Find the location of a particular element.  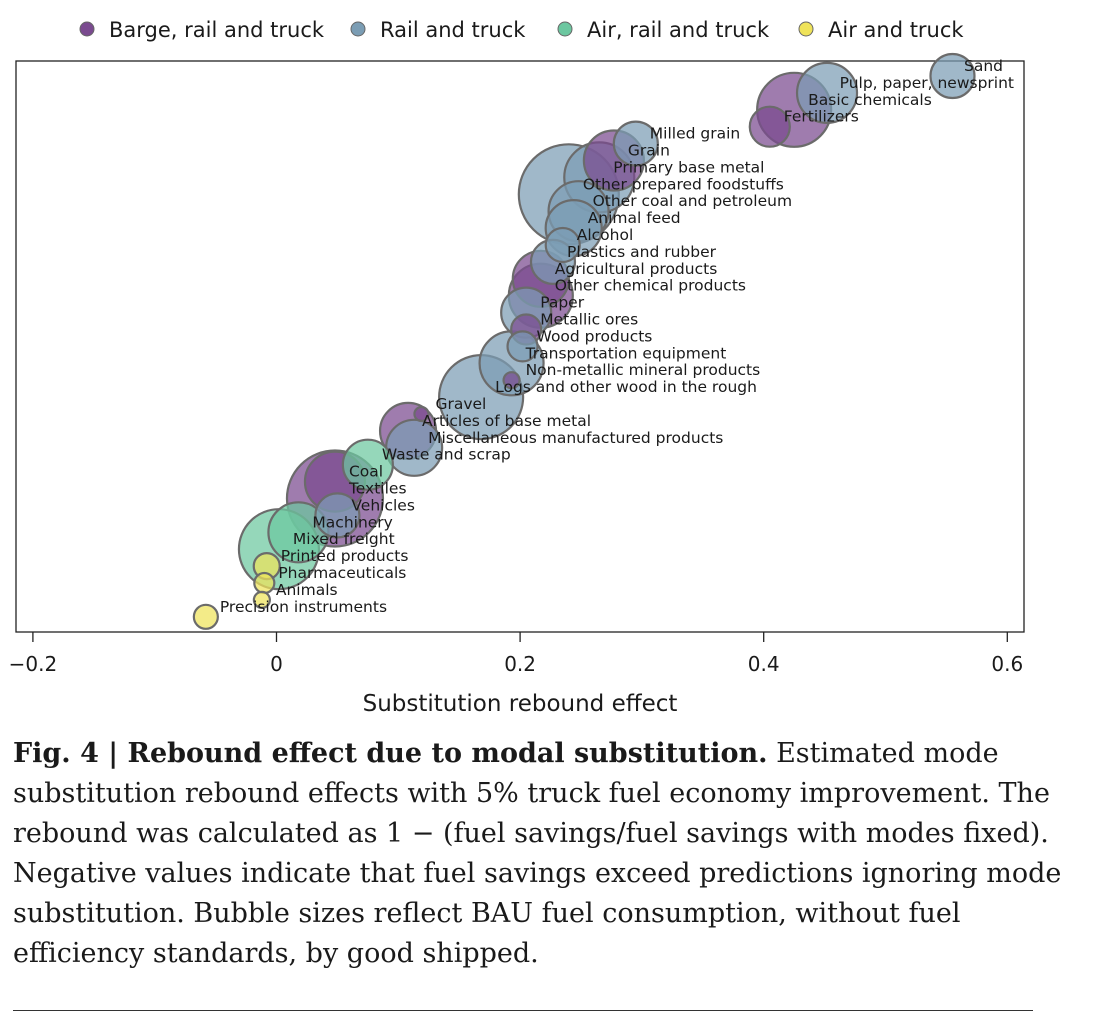

point-label: Logs and other wood in the rough is located at coordinates (626, 387).